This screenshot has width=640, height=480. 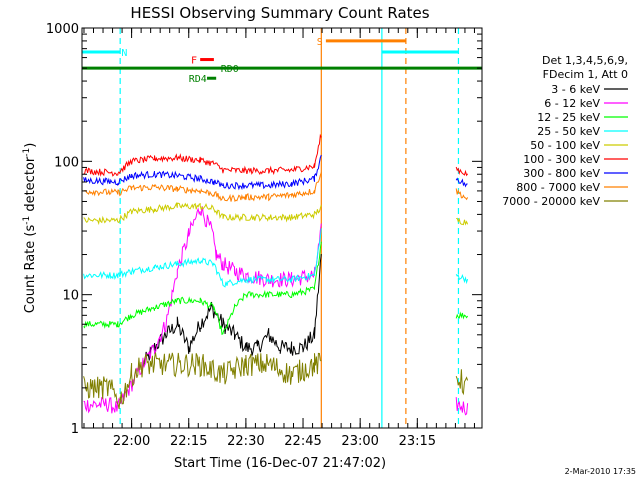 I want to click on x-tick-label: 23:00, so click(x=359, y=441).